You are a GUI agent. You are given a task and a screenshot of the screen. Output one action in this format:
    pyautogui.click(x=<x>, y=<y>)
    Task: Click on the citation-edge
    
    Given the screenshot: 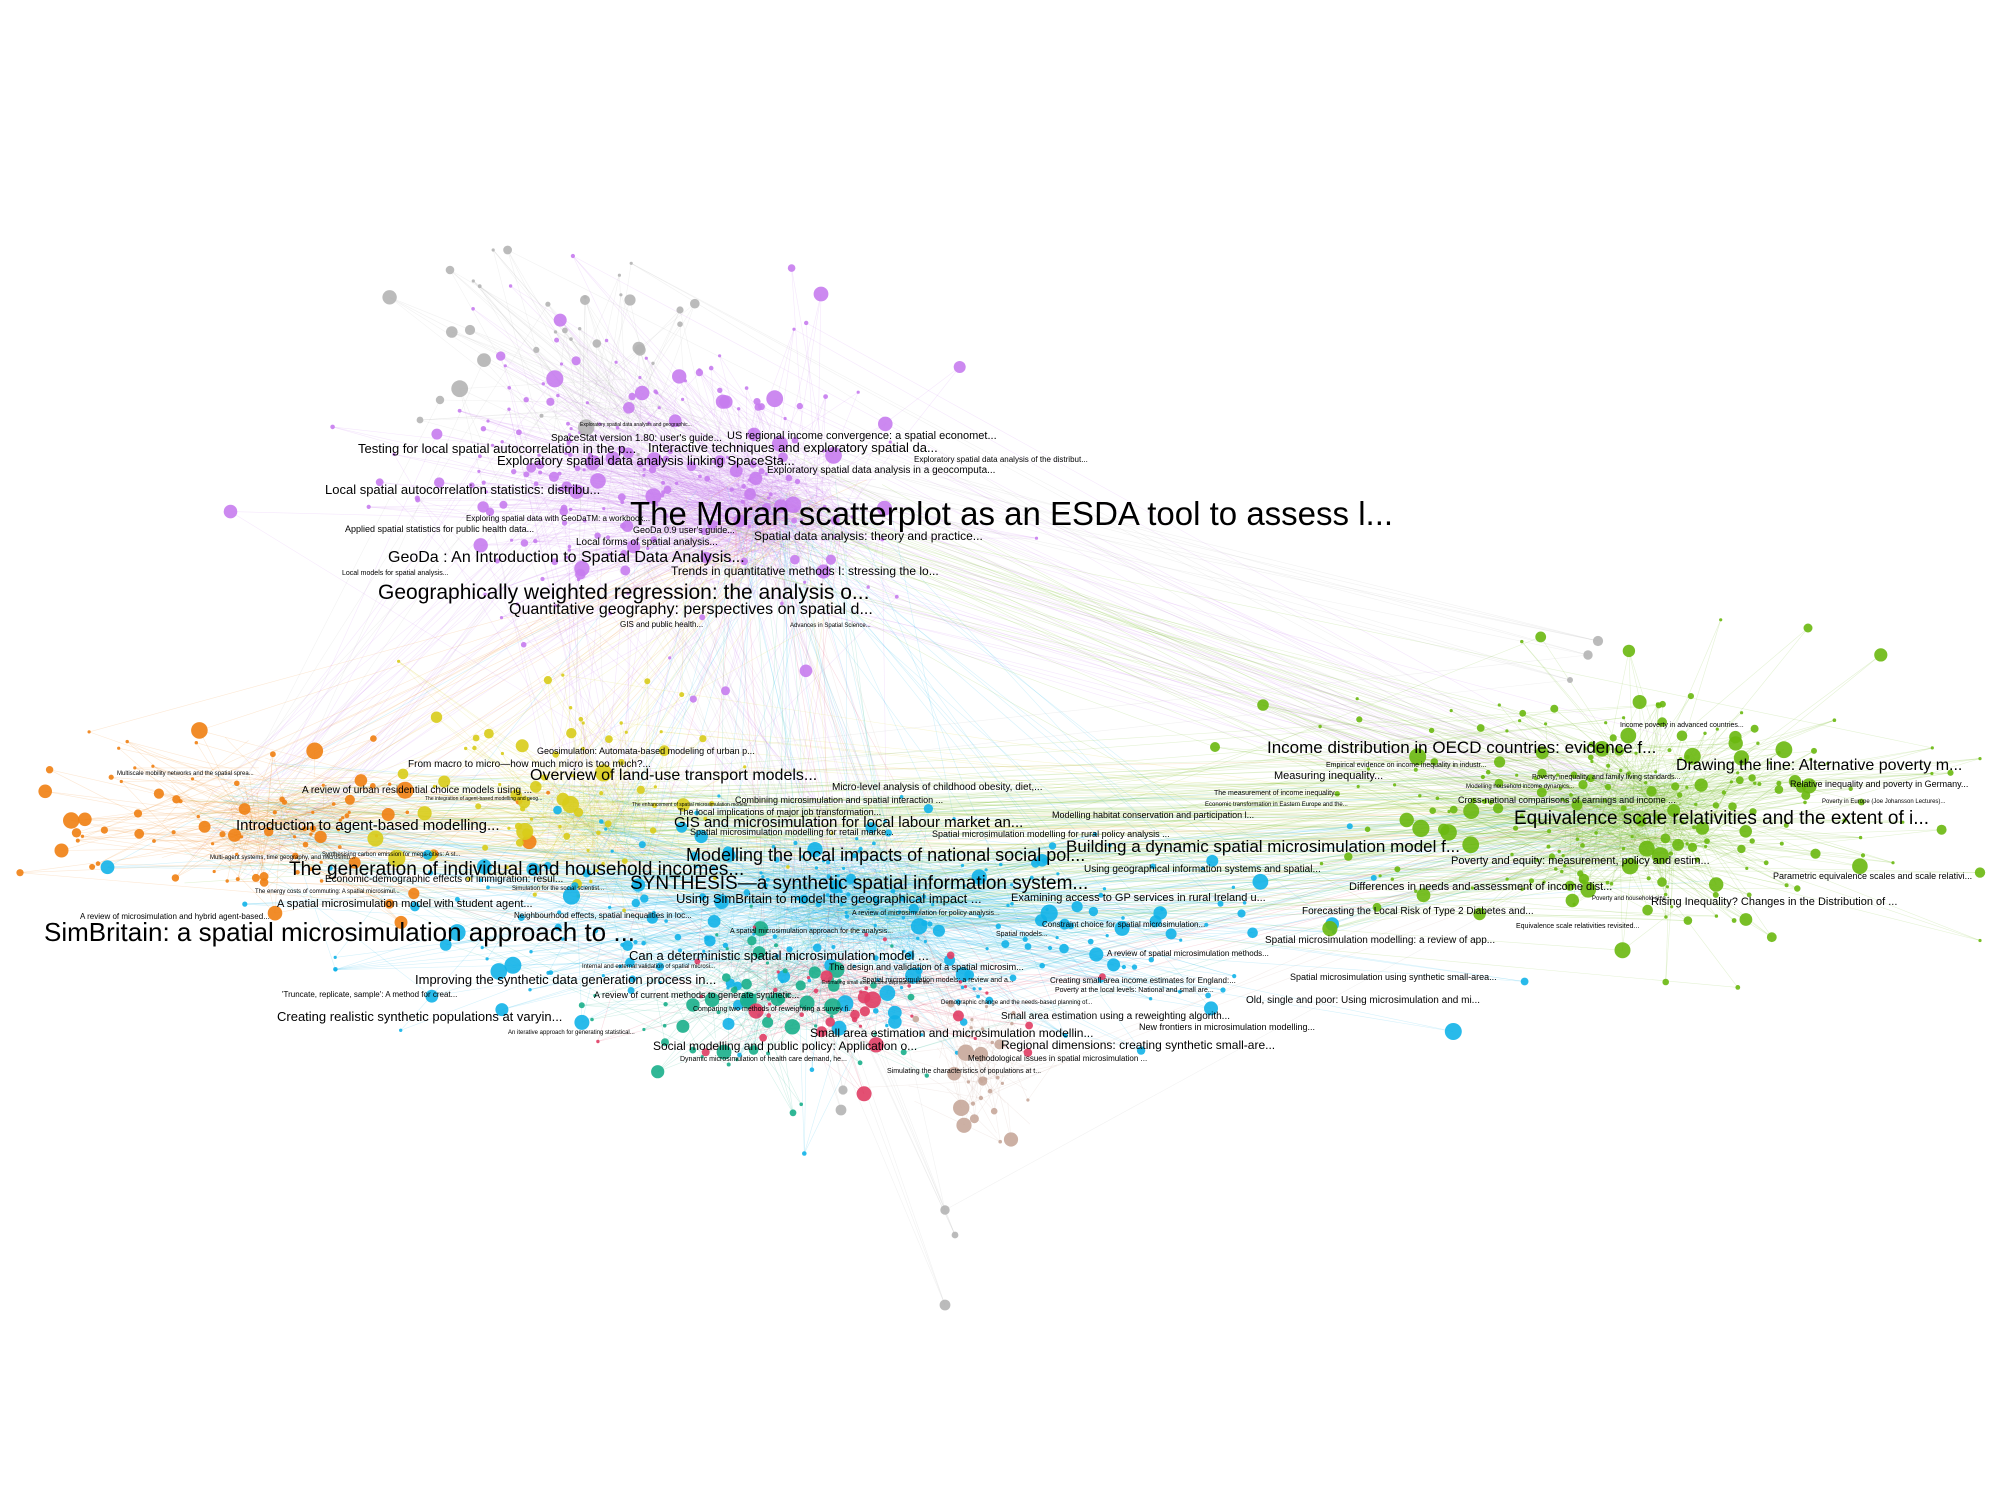 What is the action you would take?
    pyautogui.click(x=611, y=406)
    